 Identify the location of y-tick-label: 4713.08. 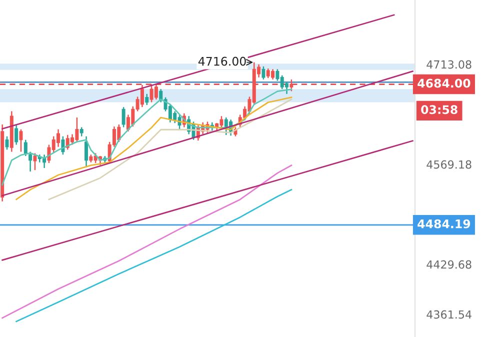
(449, 64).